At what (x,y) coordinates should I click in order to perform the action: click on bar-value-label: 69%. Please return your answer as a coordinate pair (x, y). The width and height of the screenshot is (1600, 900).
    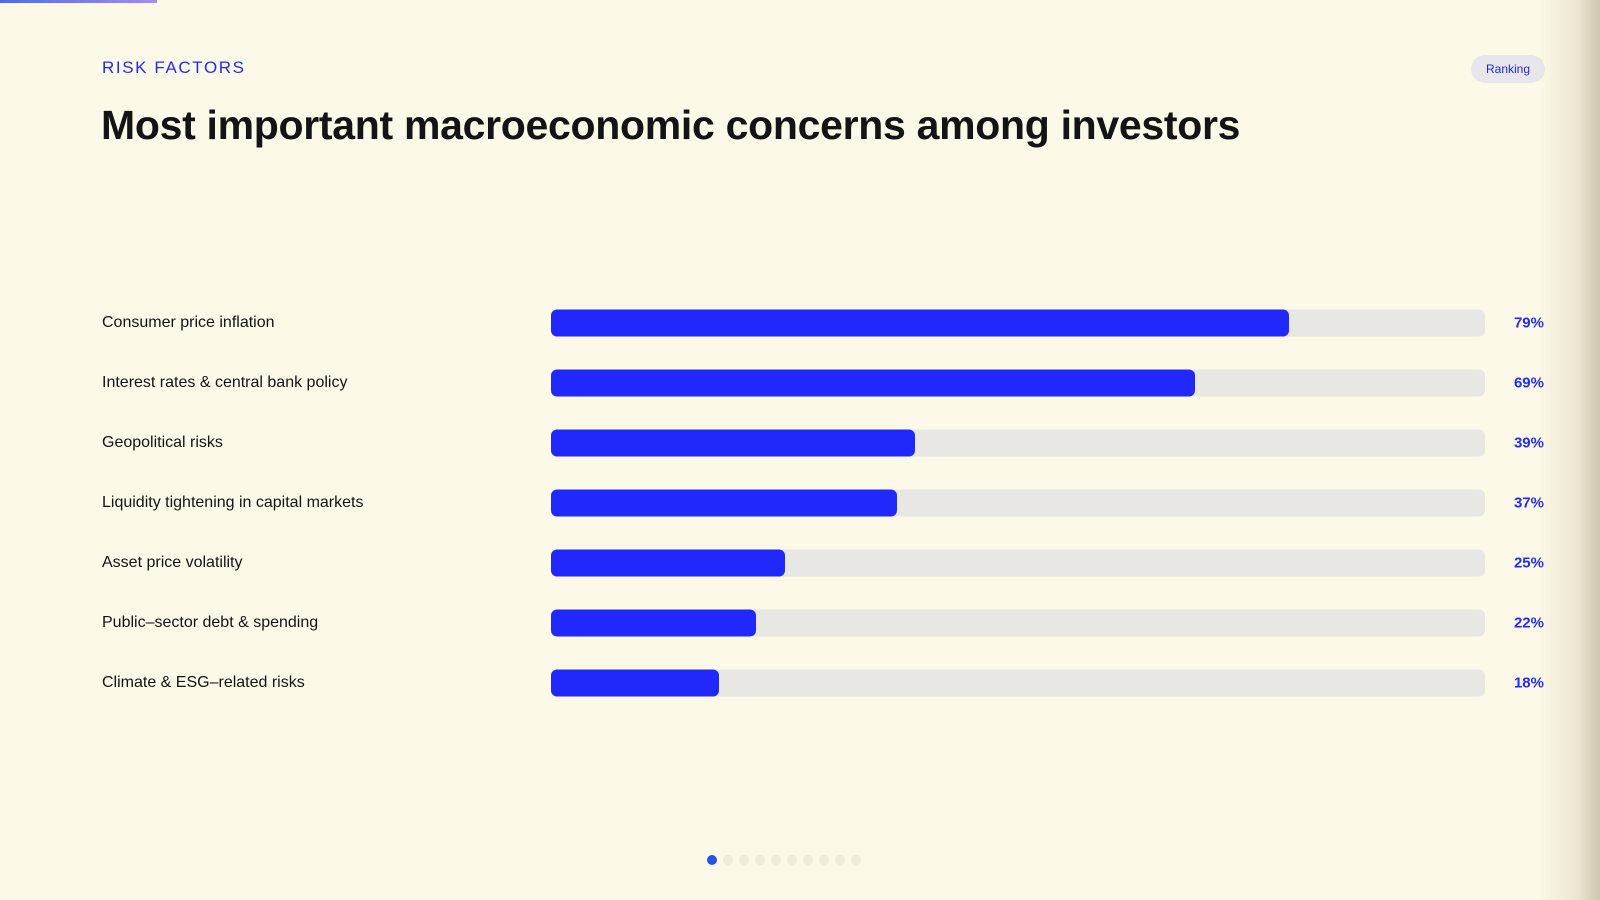
    Looking at the image, I should click on (1528, 383).